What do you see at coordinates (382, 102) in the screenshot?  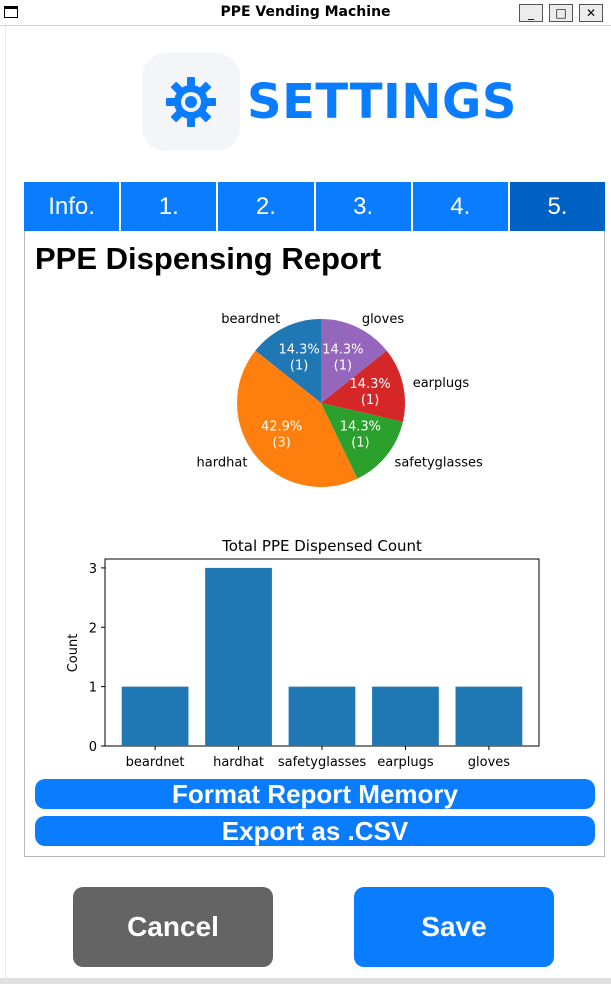 I see `page-title: SETTINGS` at bounding box center [382, 102].